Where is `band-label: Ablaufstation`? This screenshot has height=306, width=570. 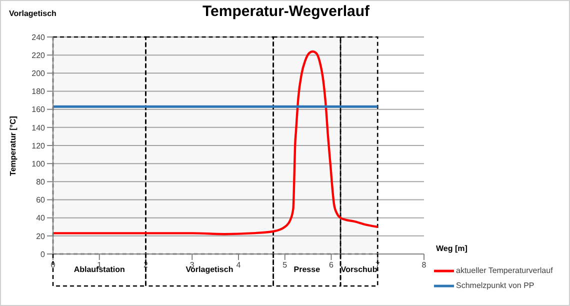 band-label: Ablaufstation is located at coordinates (100, 269).